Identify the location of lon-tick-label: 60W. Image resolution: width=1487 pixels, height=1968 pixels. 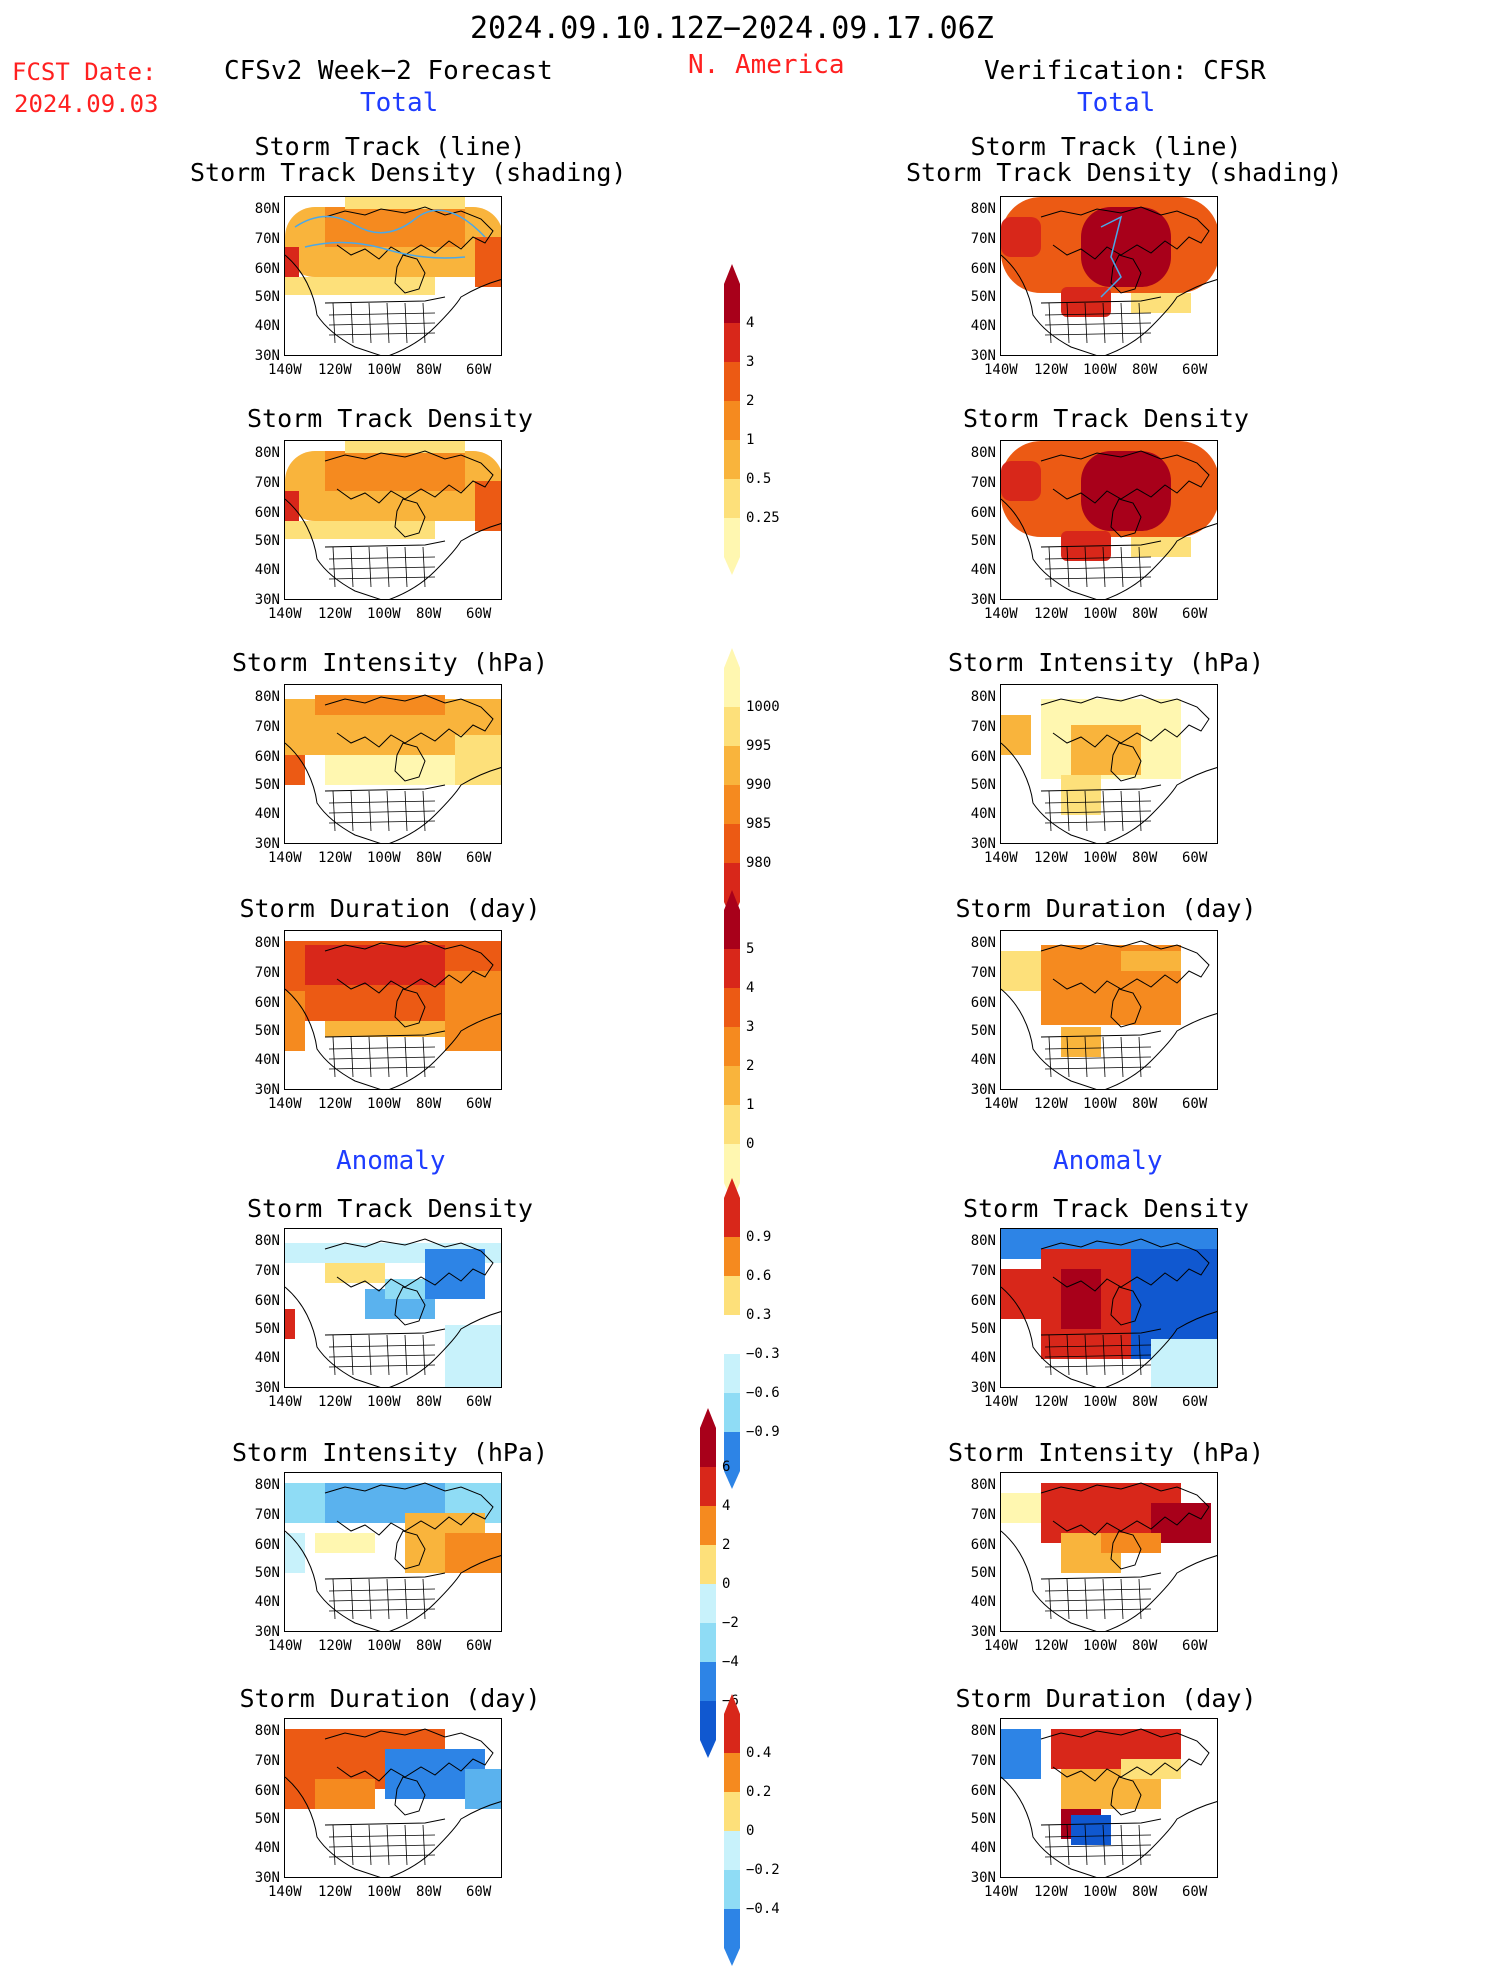
(479, 1646).